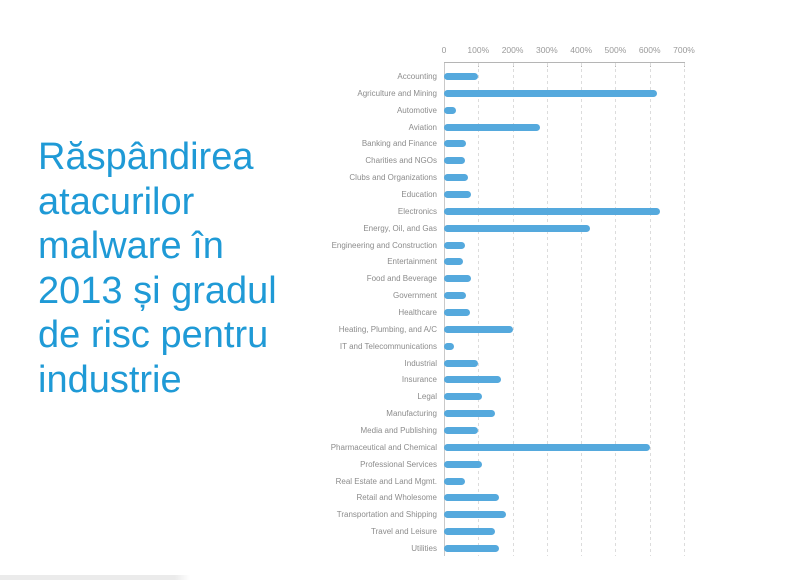 The image size is (800, 580). What do you see at coordinates (401, 279) in the screenshot?
I see `category-label: Food and Beverage` at bounding box center [401, 279].